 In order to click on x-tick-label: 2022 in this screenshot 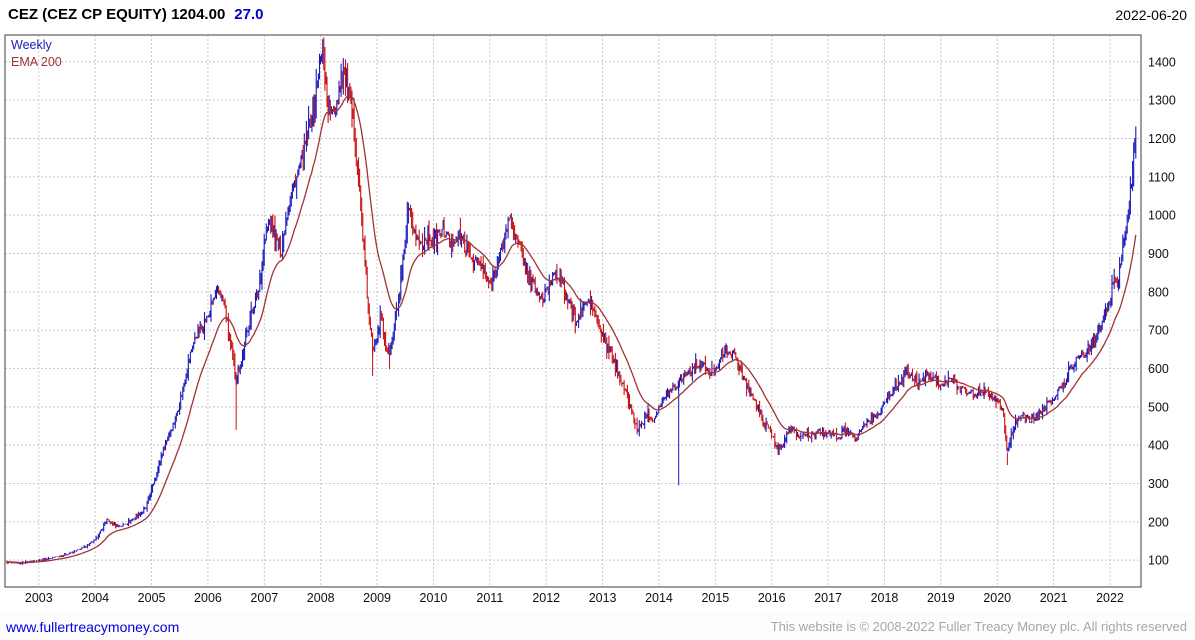, I will do `click(1110, 598)`.